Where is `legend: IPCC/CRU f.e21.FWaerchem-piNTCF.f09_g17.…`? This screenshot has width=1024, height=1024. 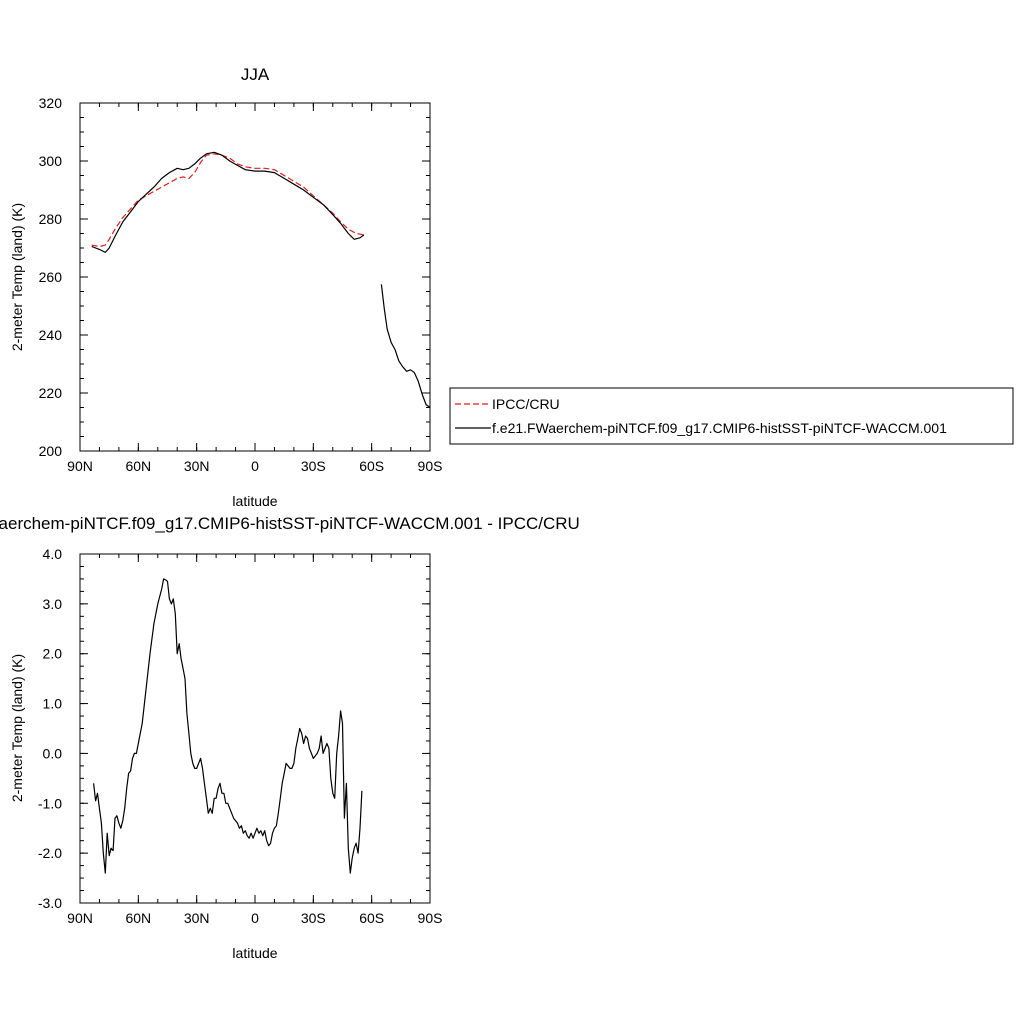 legend: IPCC/CRU f.e21.FWaerchem-piNTCF.f09_g17.… is located at coordinates (731, 416).